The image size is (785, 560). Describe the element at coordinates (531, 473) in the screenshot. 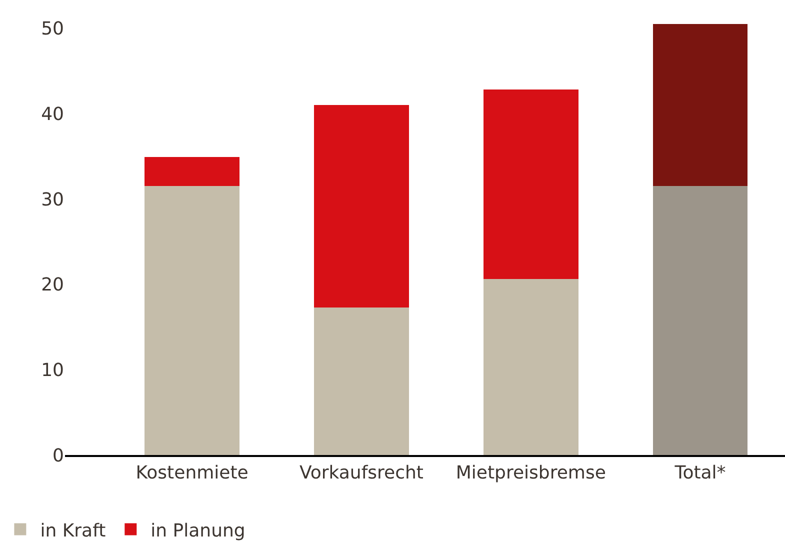

I see `x-tick-label: Mietpreisbremse` at that location.